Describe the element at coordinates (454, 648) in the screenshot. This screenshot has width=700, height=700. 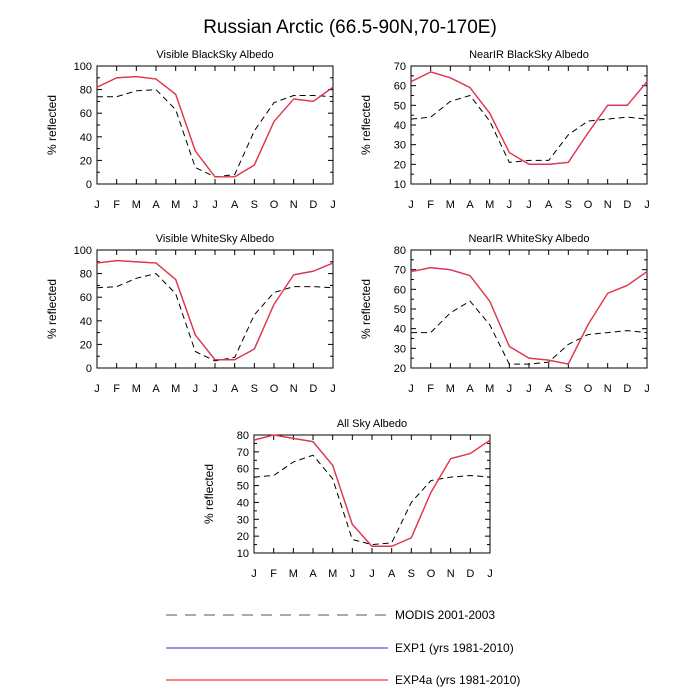
I see `legend-label-2: EXP1 (yrs 1981-2010)` at that location.